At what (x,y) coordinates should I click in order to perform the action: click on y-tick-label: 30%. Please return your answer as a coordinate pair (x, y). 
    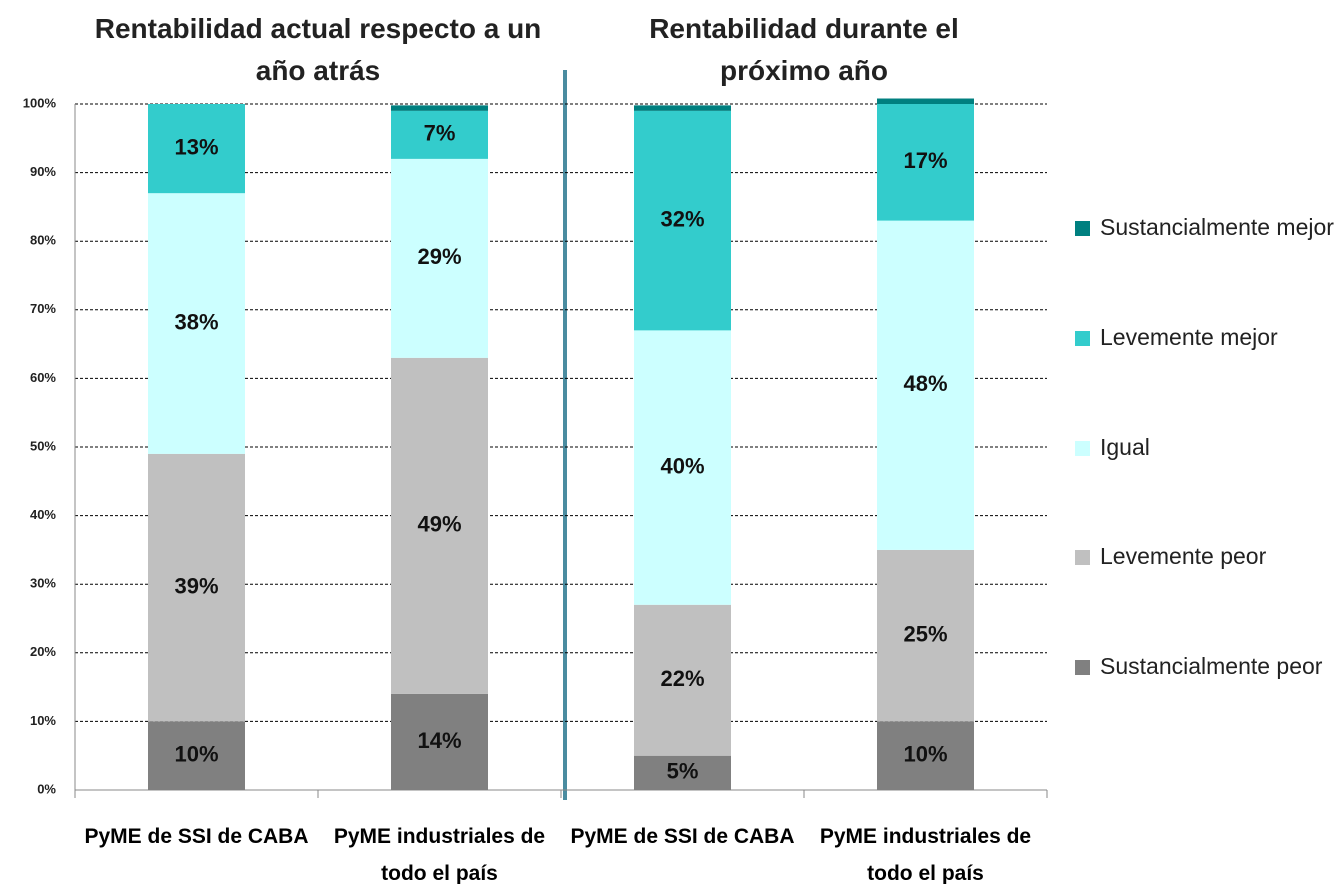
    Looking at the image, I should click on (43, 583).